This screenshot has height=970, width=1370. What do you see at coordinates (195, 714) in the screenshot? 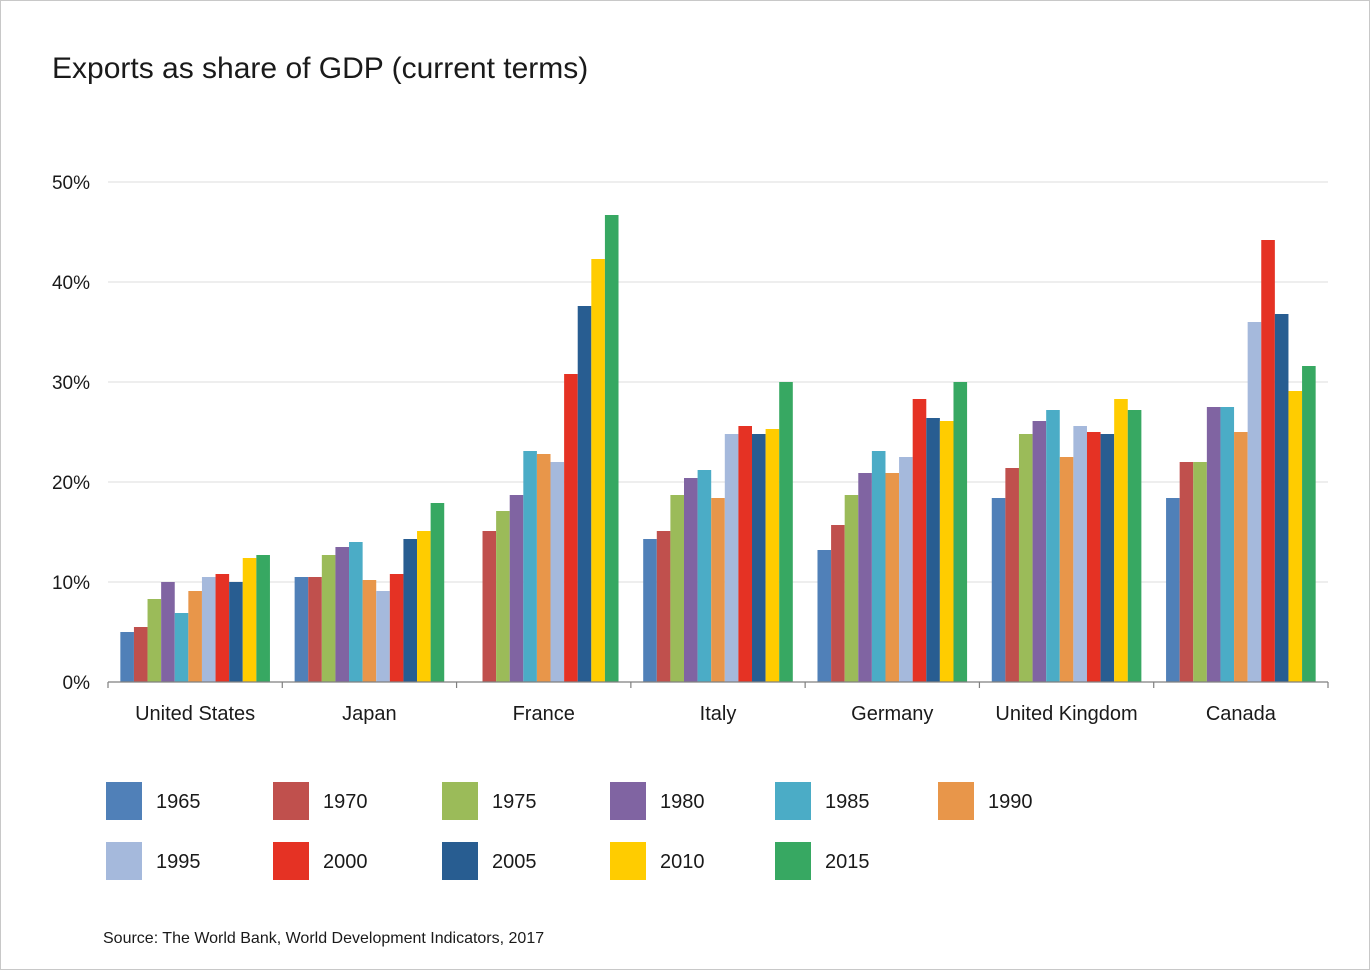
I see `x-category-label: United States` at bounding box center [195, 714].